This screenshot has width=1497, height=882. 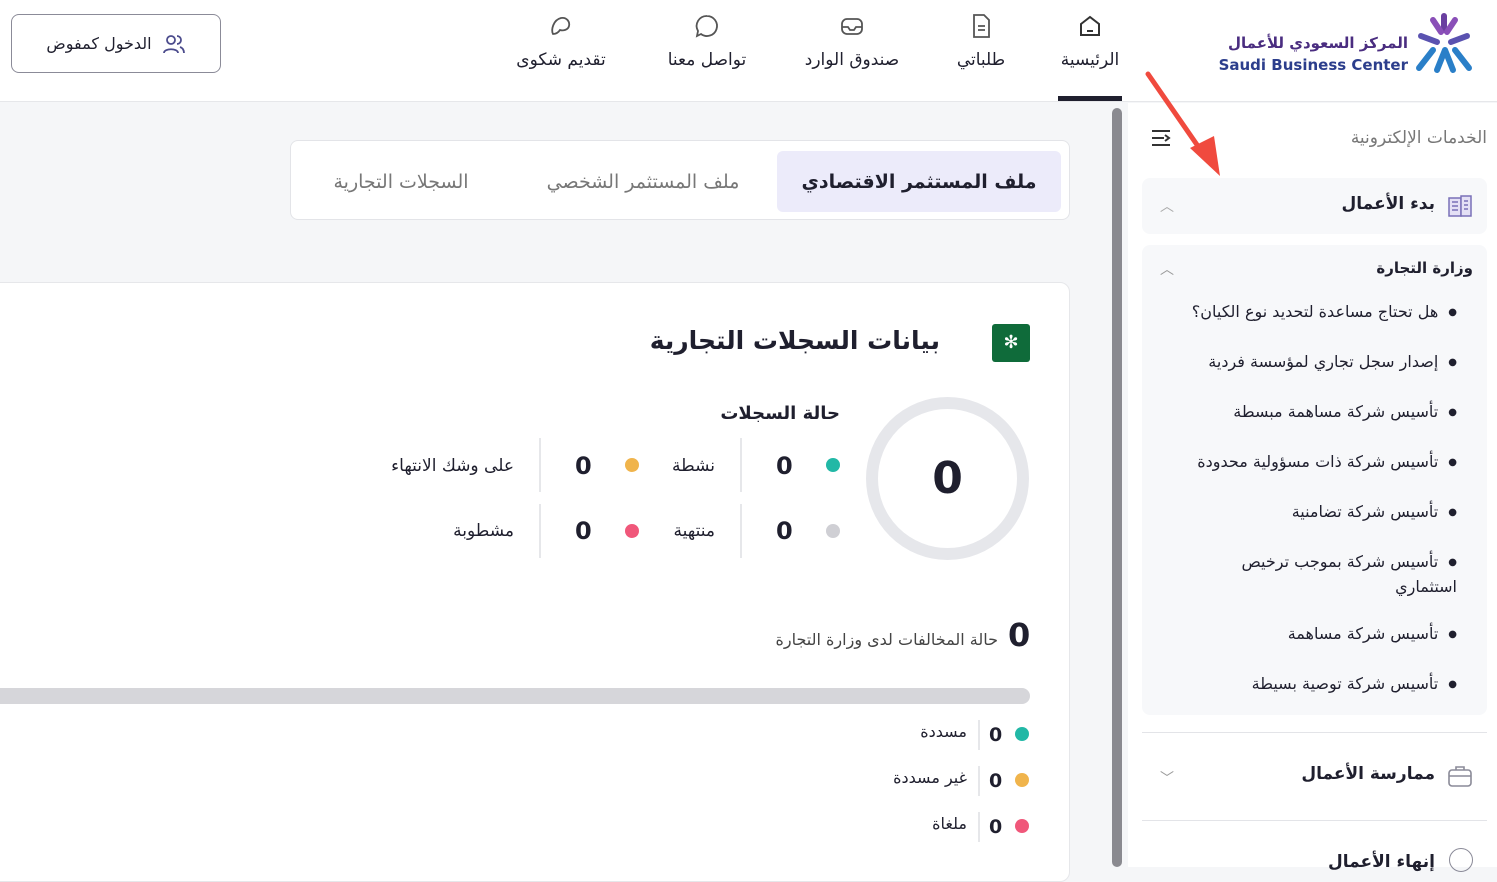 I want to click on records-total-ring: 0, so click(x=947, y=478).